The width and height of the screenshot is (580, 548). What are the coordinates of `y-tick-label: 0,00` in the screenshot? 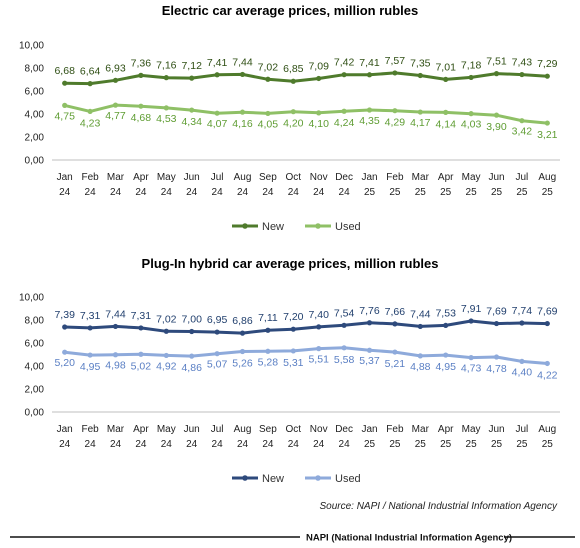 It's located at (35, 413).